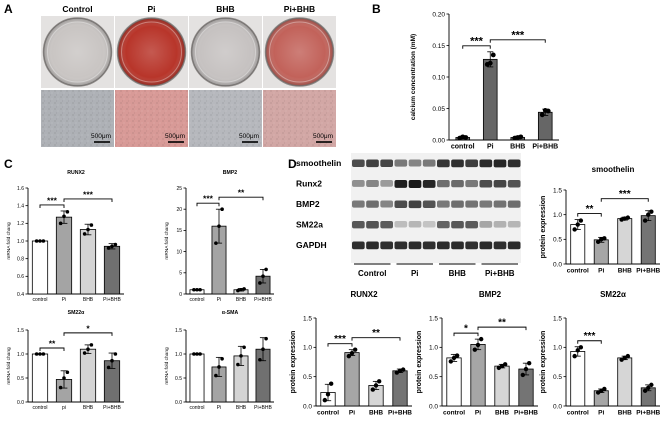  Describe the element at coordinates (376, 9) in the screenshot. I see `panel-b-letter: B` at that location.